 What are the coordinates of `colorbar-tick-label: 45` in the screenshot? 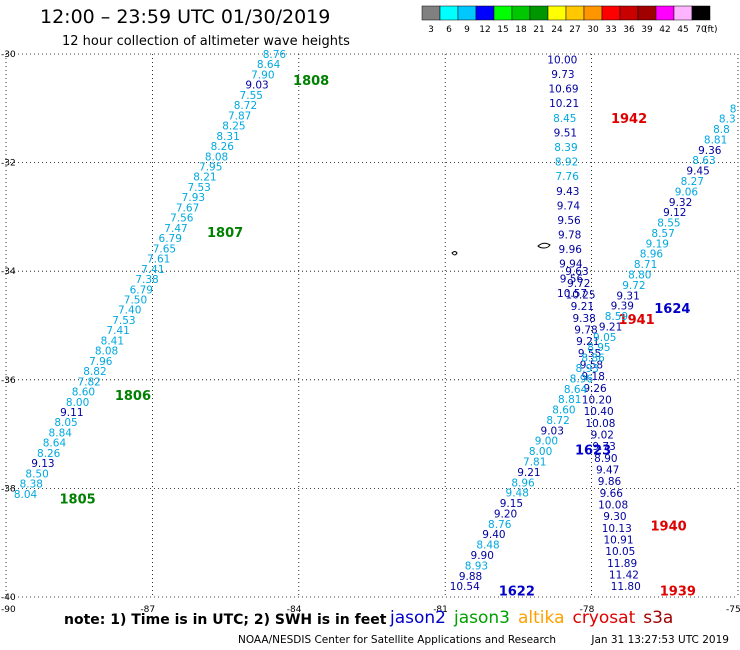 It's located at (682, 30).